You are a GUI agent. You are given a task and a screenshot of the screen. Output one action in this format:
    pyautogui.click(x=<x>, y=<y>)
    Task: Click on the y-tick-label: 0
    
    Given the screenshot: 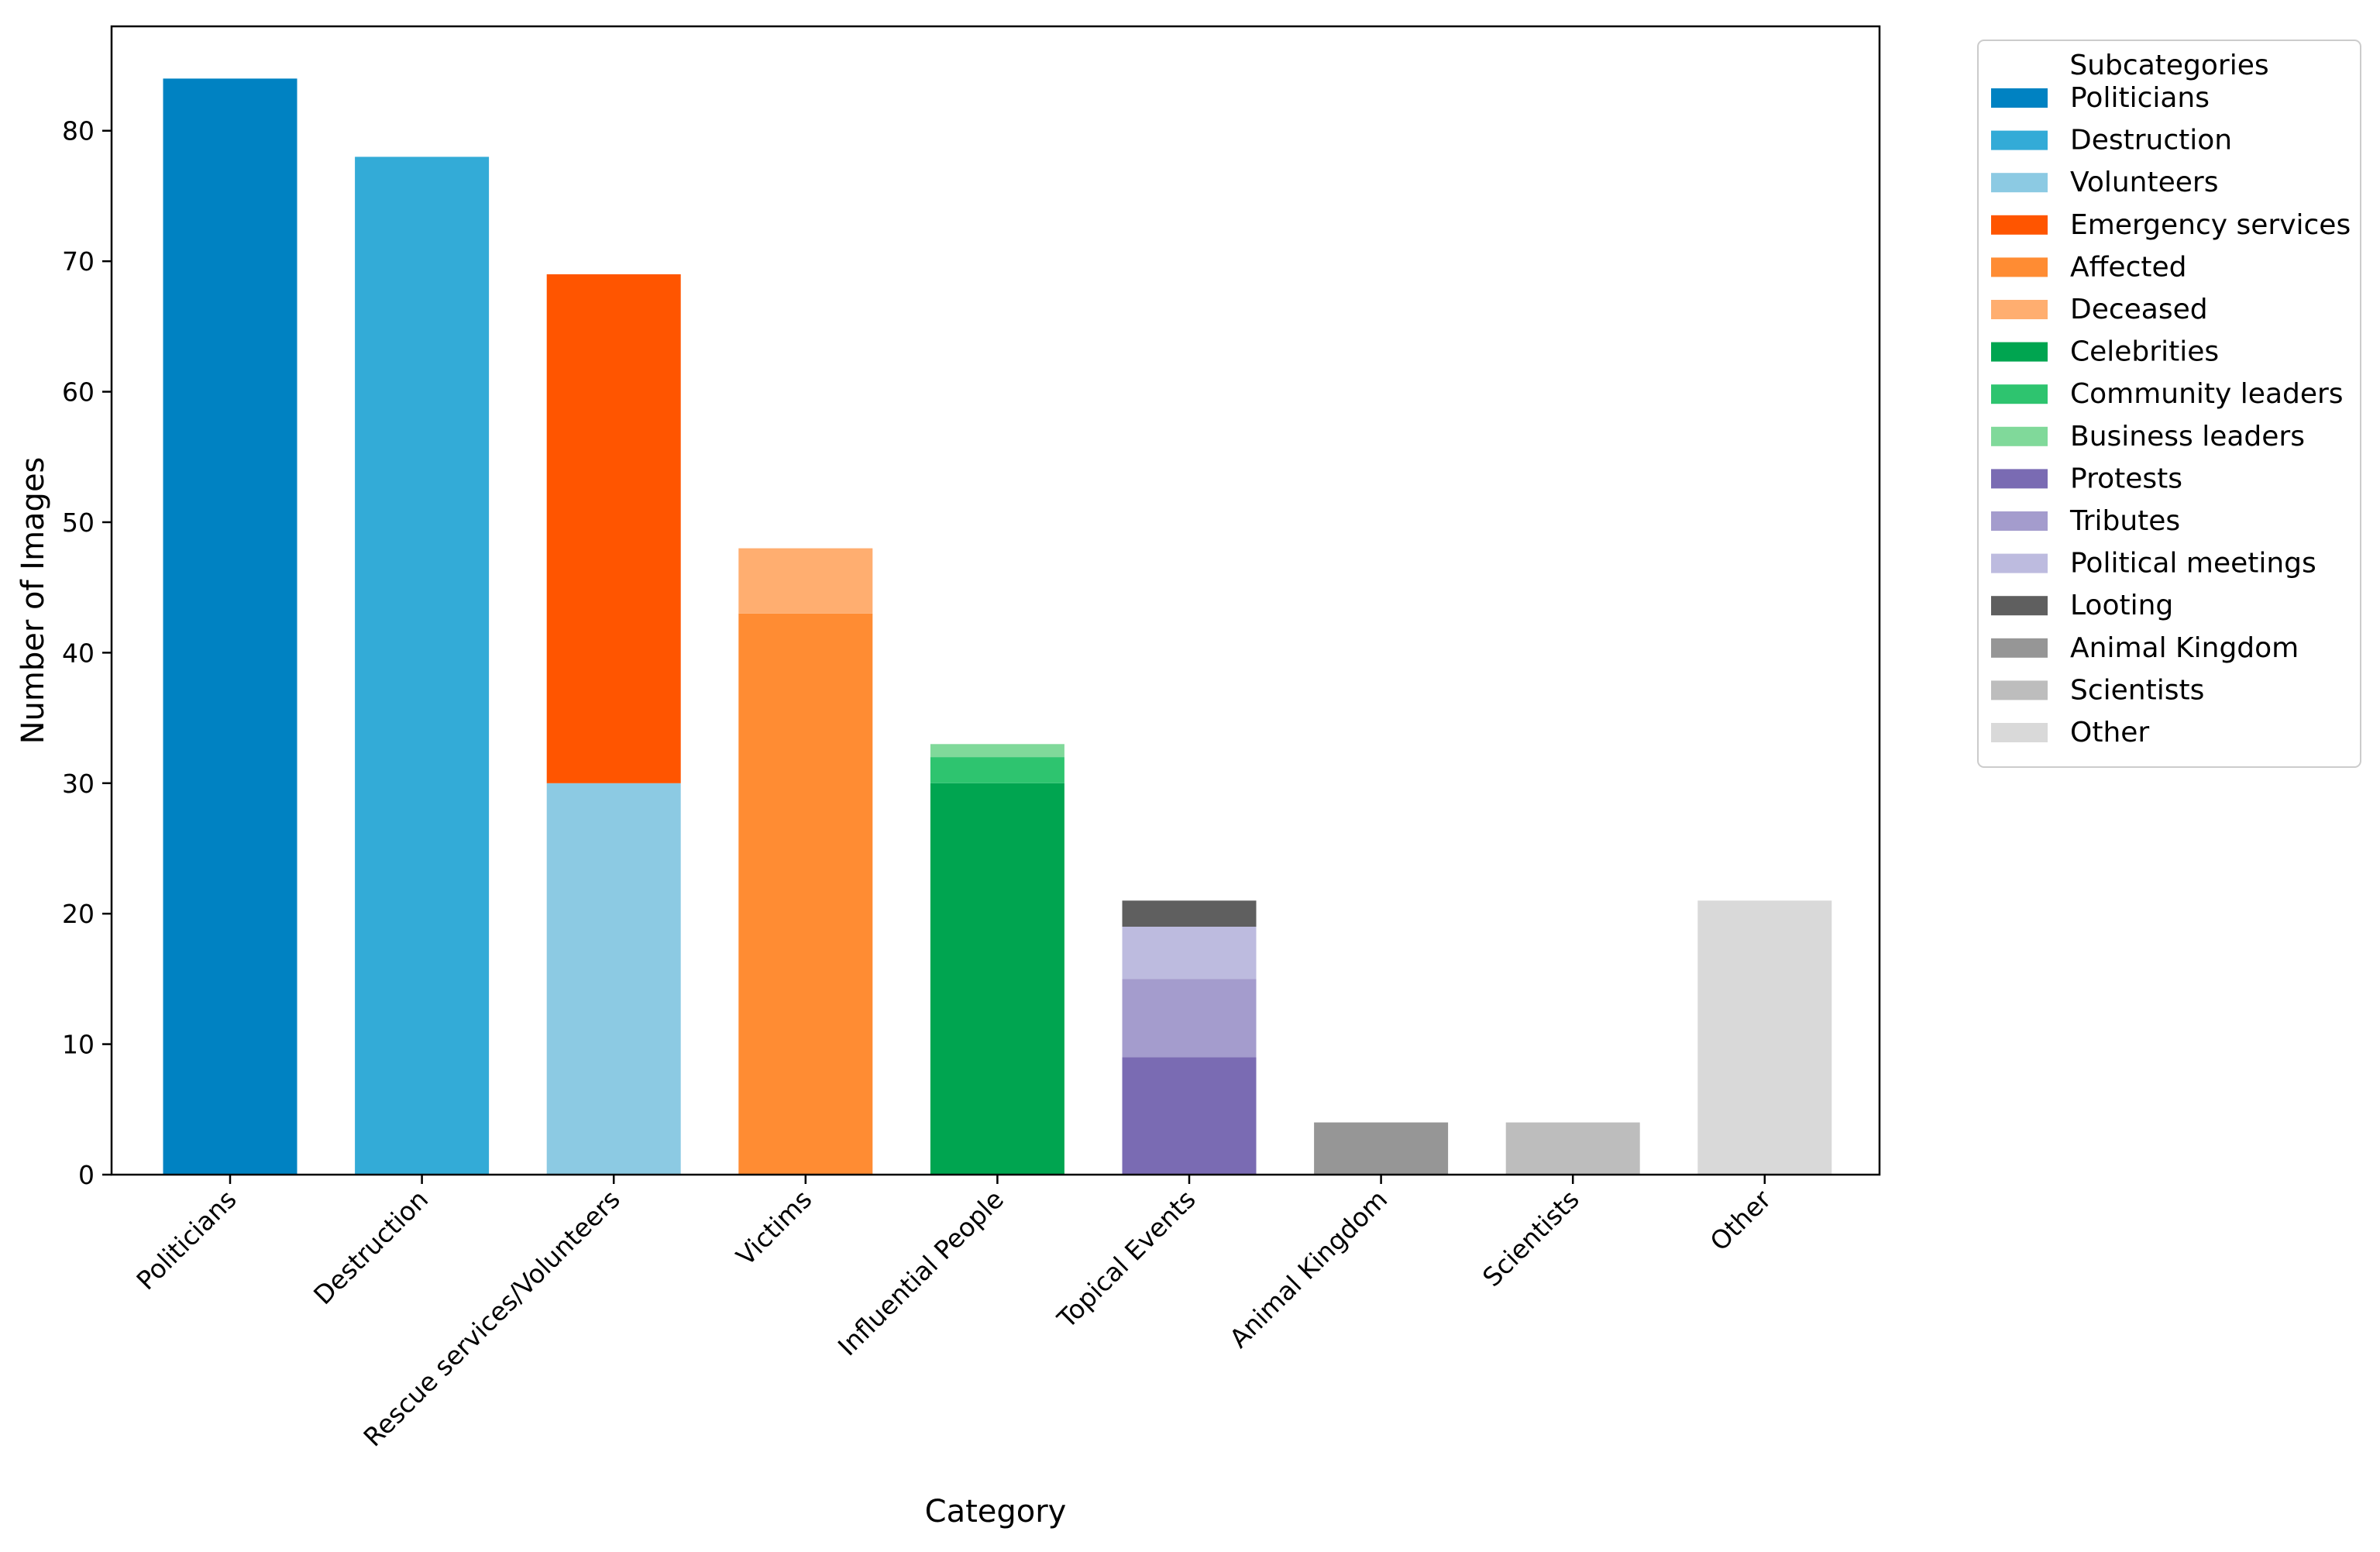 What is the action you would take?
    pyautogui.click(x=86, y=1175)
    